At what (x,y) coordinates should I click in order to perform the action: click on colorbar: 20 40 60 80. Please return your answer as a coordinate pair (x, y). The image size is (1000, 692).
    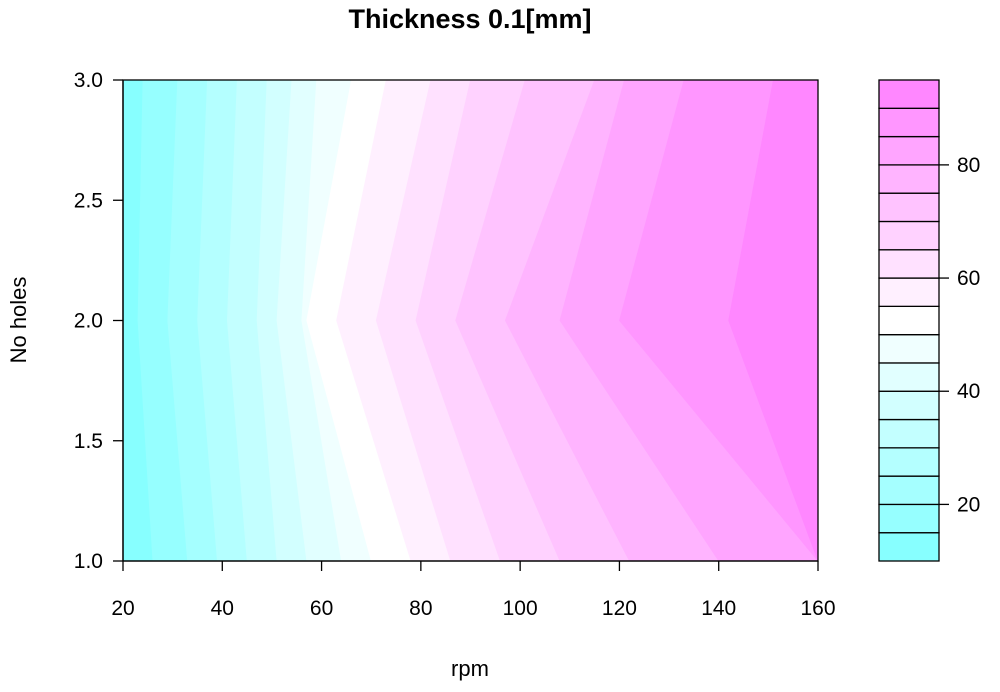
    Looking at the image, I should click on (929, 320).